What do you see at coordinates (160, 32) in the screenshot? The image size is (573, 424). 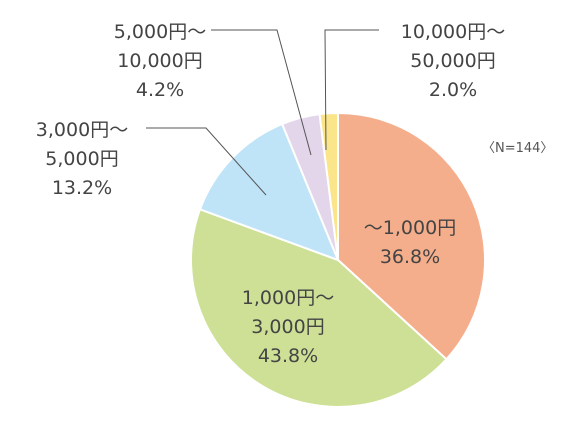 I see `slice-range: 5,000円～` at bounding box center [160, 32].